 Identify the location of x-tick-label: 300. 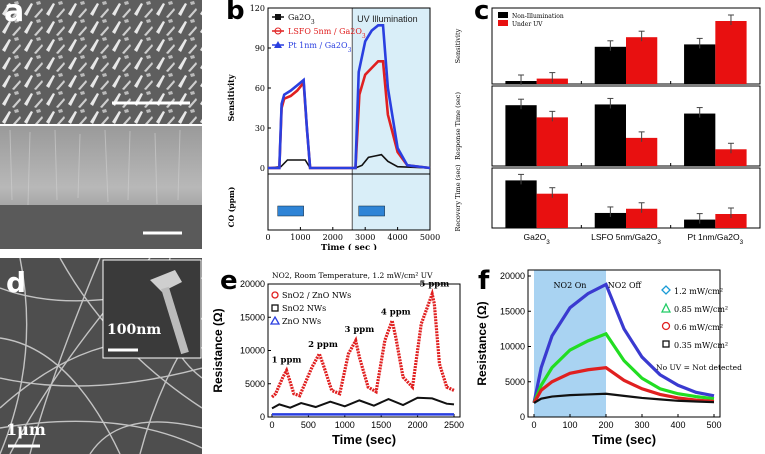
(641, 425).